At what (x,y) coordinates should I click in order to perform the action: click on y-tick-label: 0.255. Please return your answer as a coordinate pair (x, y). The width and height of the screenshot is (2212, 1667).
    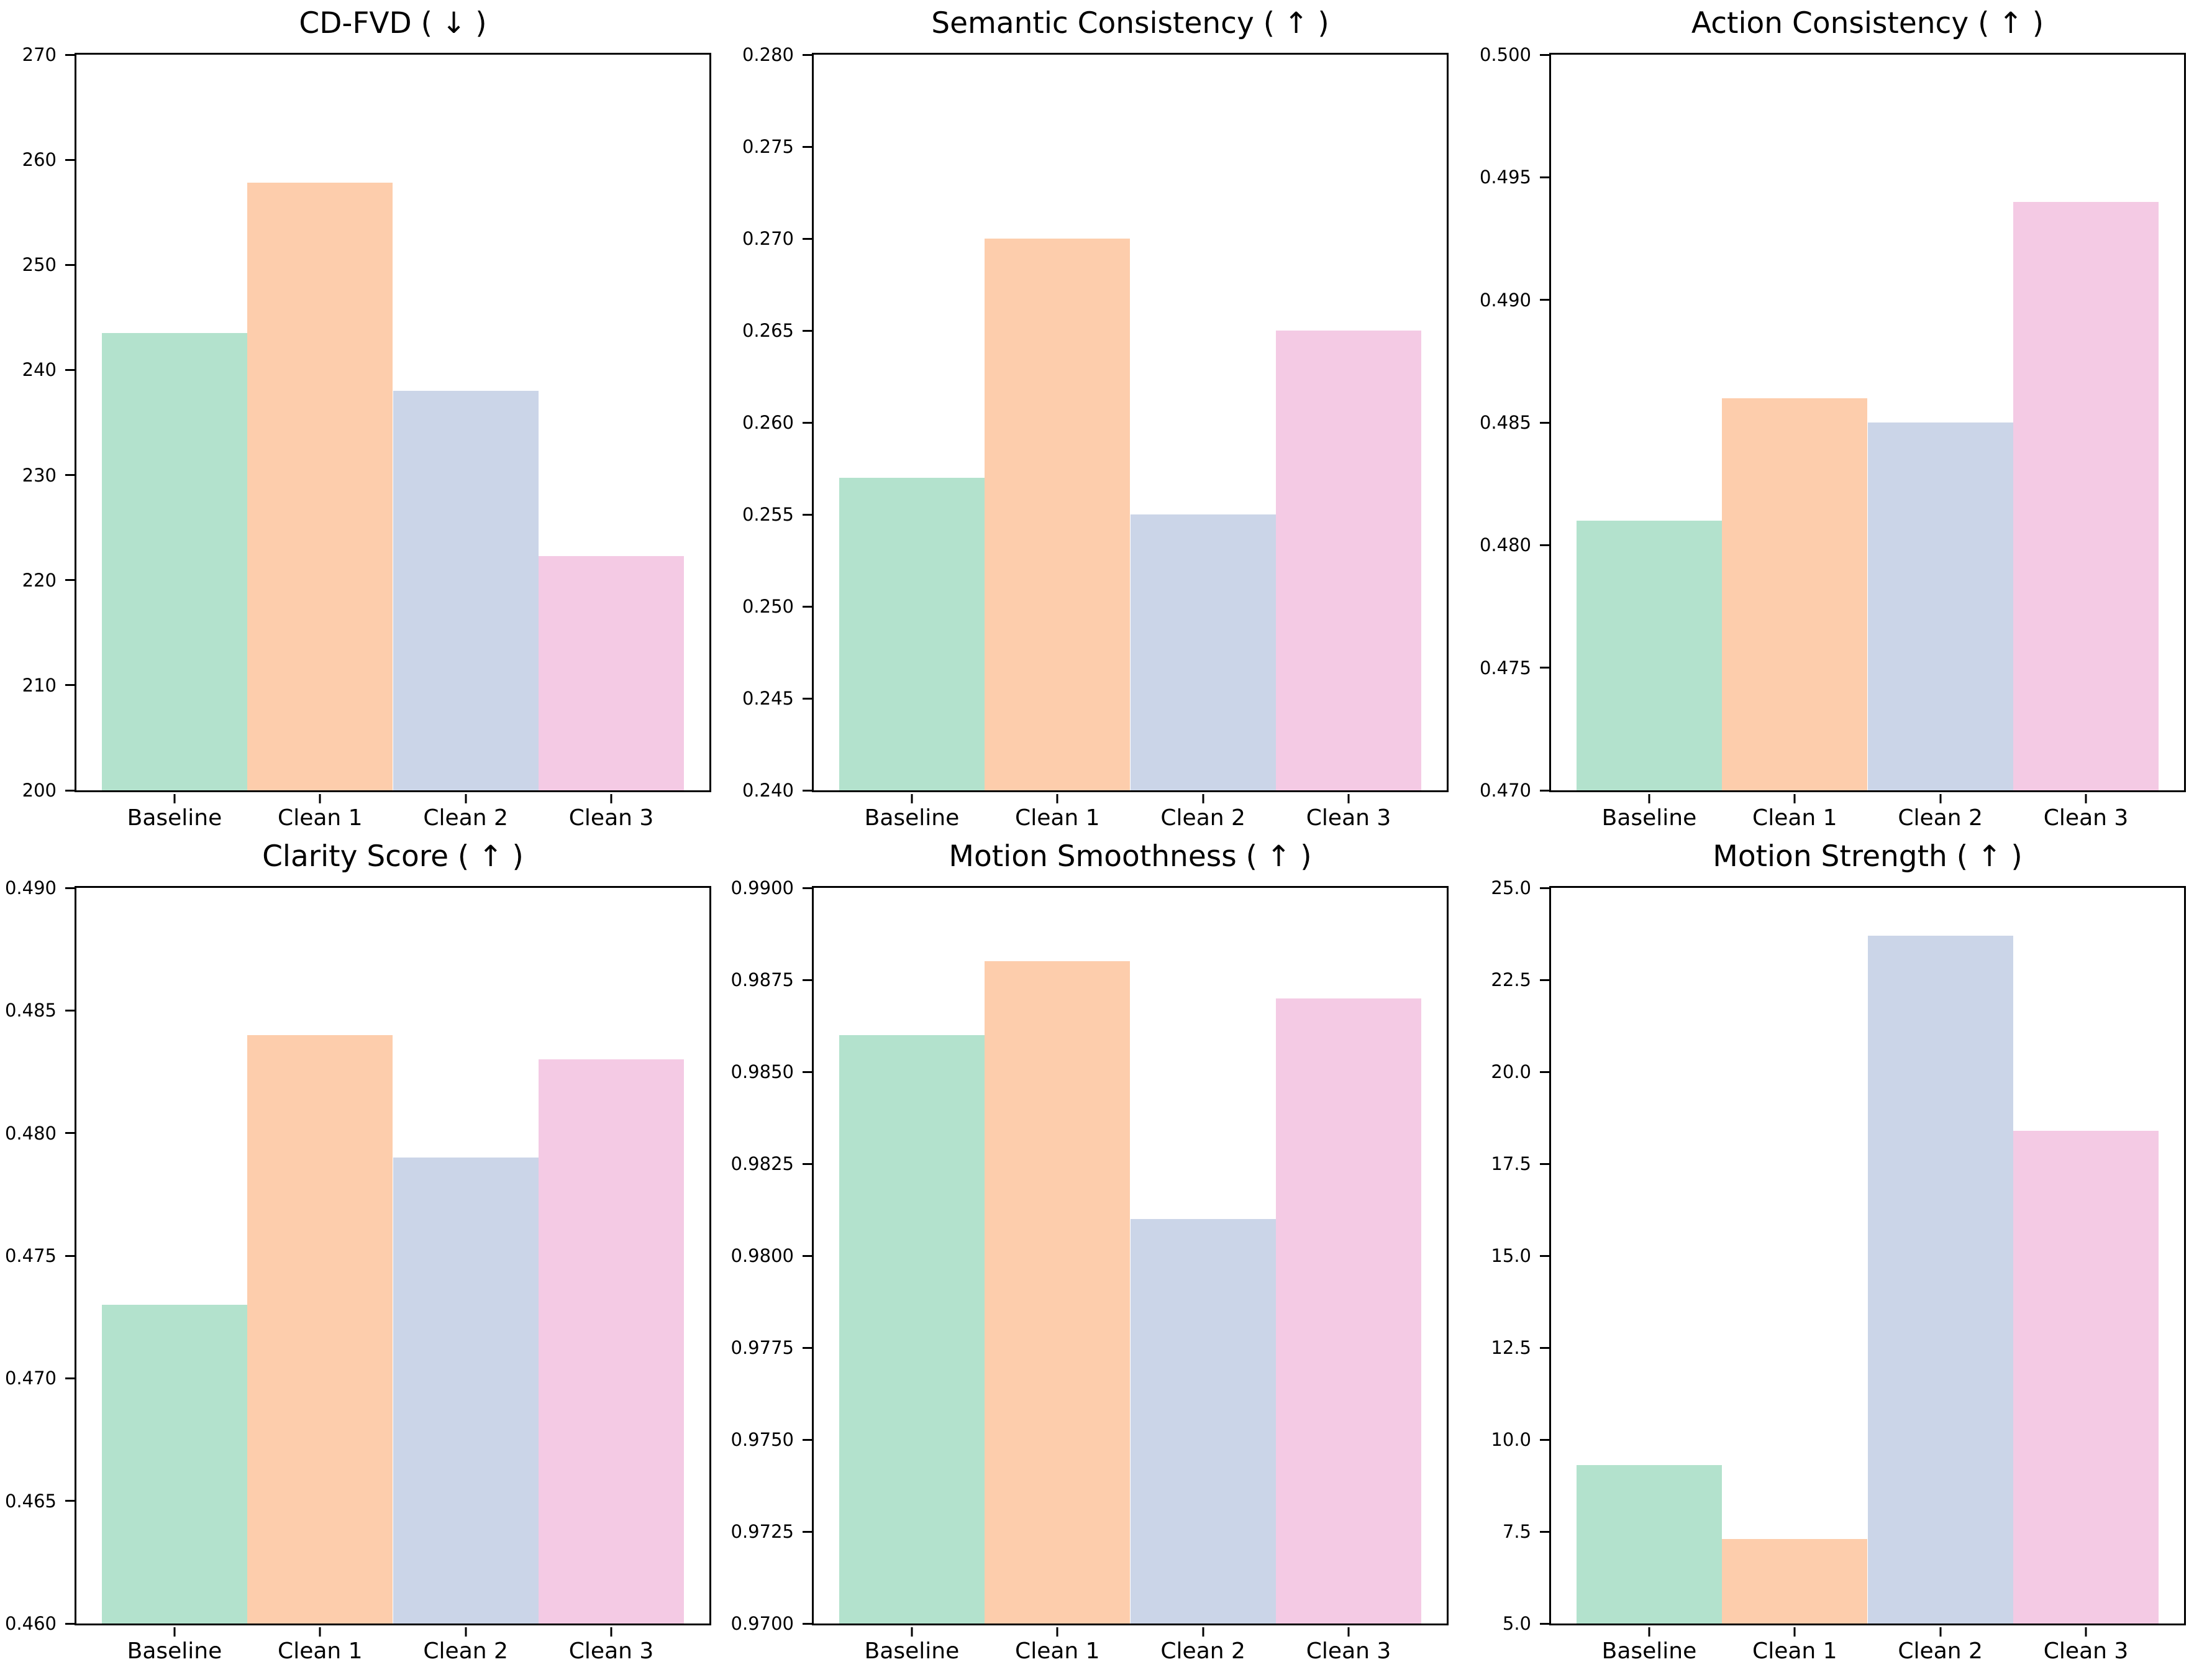
    Looking at the image, I should click on (768, 514).